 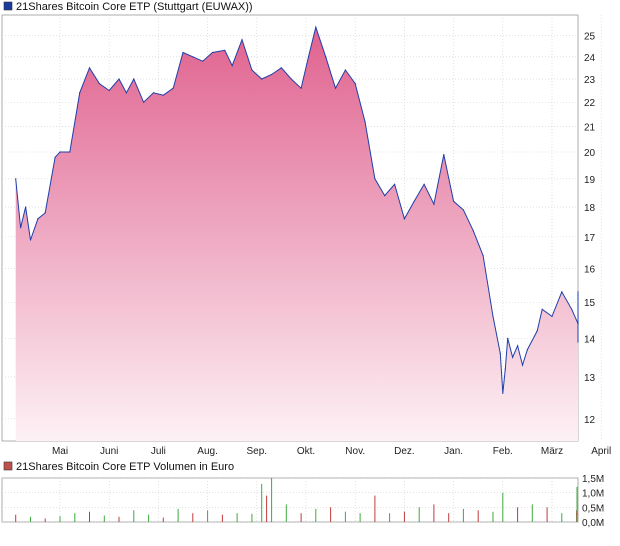 I want to click on x-tick-label: April, so click(x=601, y=451).